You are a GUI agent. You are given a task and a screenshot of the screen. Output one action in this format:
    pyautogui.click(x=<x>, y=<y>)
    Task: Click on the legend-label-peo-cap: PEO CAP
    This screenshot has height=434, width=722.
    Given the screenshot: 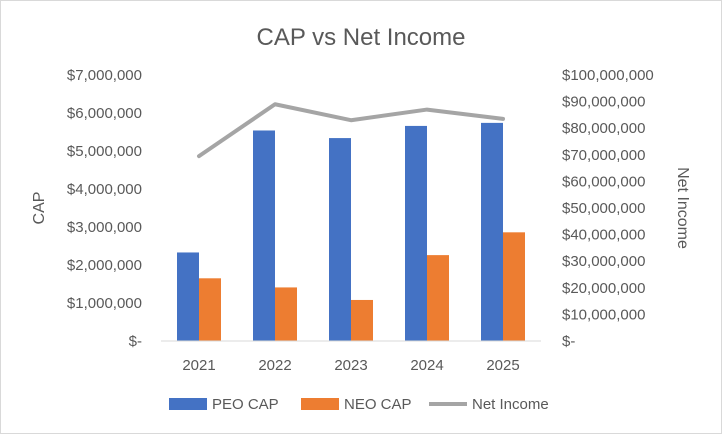 What is the action you would take?
    pyautogui.click(x=245, y=404)
    